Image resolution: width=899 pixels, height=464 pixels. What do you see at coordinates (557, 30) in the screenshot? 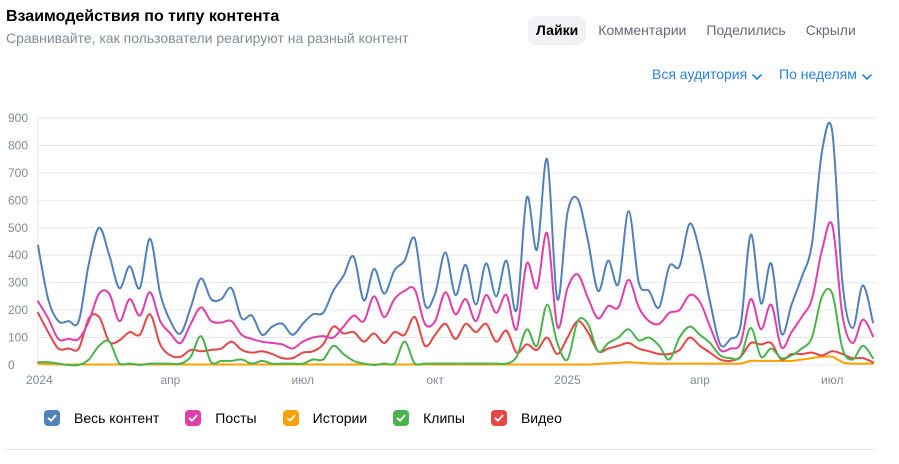
I see `tab-likes: Лайки` at bounding box center [557, 30].